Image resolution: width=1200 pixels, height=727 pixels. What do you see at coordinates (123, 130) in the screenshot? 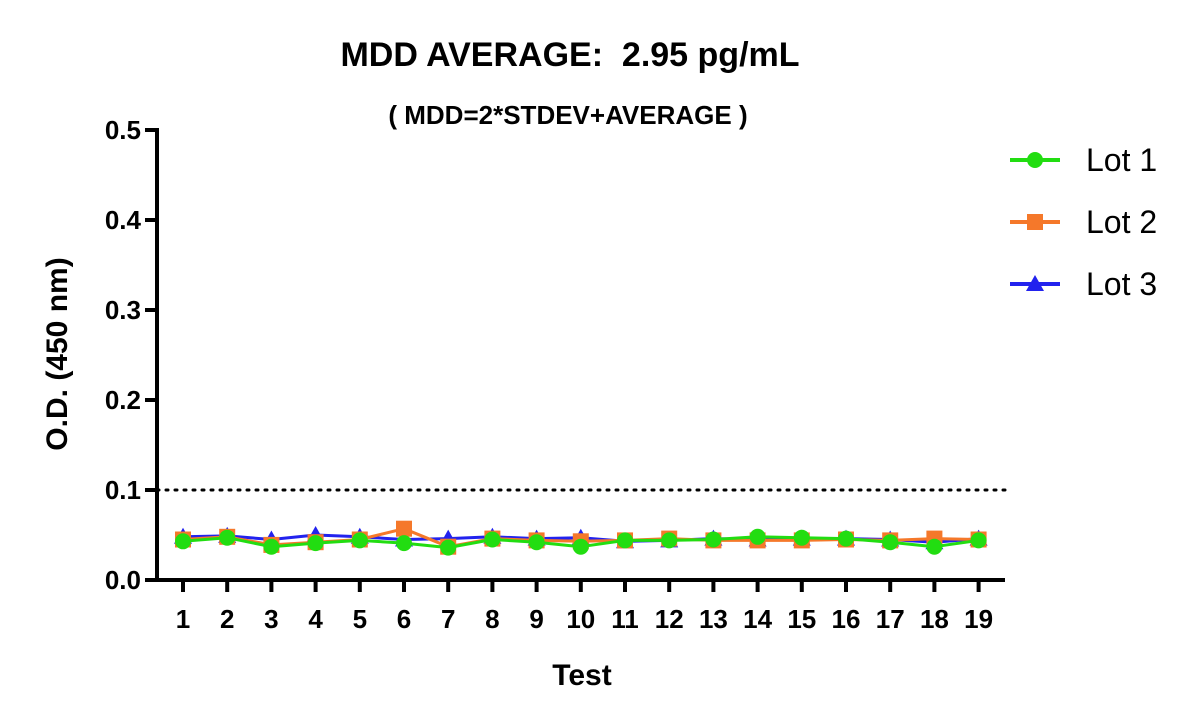
I see `y-tick-label: 0.5` at bounding box center [123, 130].